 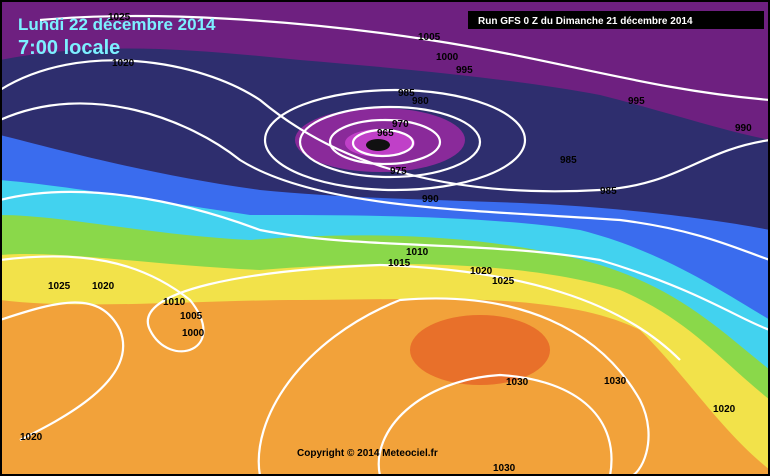 What do you see at coordinates (398, 171) in the screenshot?
I see `isobar-label: 975` at bounding box center [398, 171].